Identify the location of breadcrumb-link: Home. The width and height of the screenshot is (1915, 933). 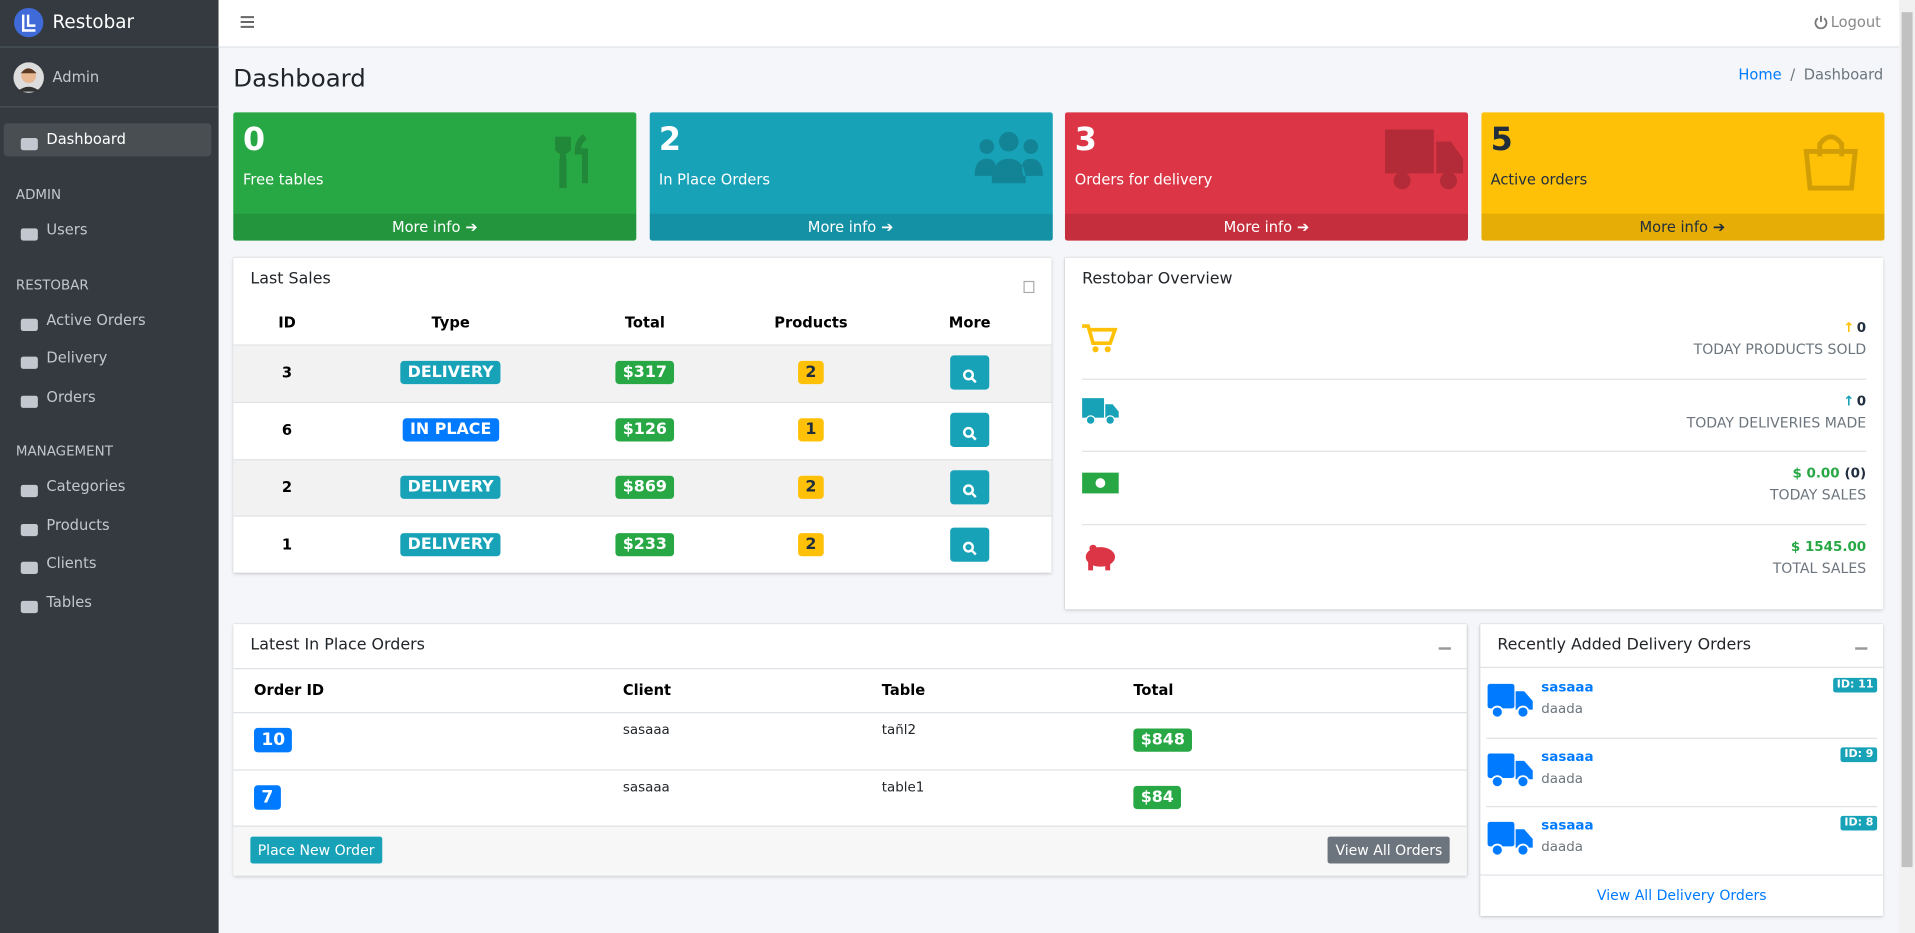
(1760, 74).